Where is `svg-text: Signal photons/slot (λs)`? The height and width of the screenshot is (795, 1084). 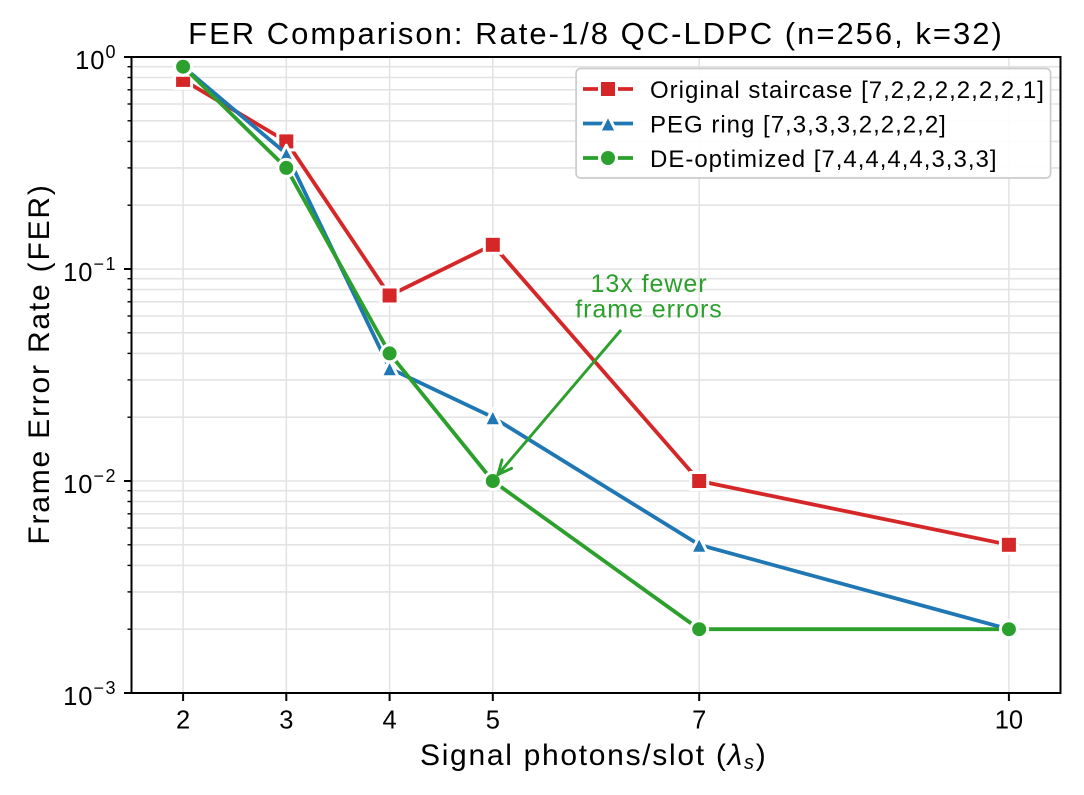
svg-text: Signal photons/slot (λs) is located at coordinates (593, 756).